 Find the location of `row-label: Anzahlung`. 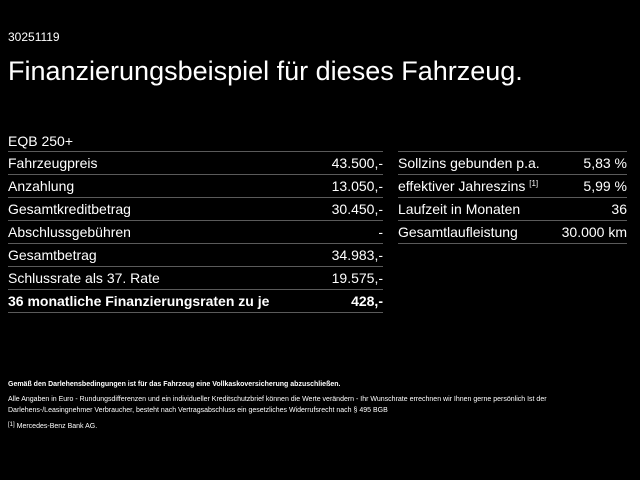

row-label: Anzahlung is located at coordinates (41, 186).